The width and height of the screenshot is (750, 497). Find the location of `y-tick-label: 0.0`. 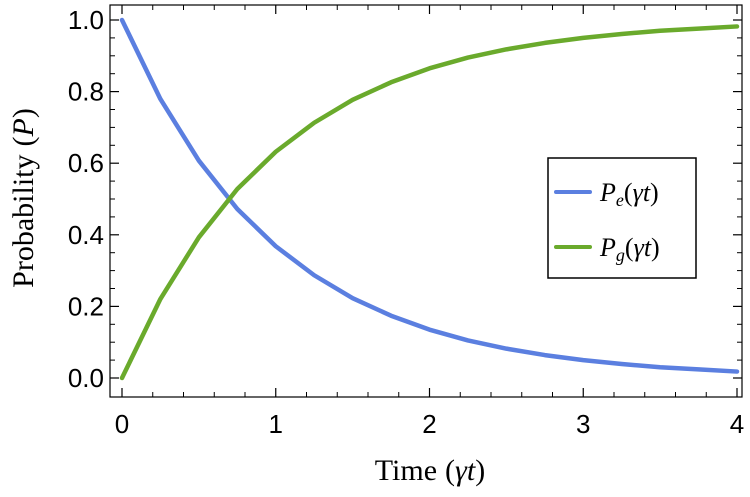

y-tick-label: 0.0 is located at coordinates (86, 378).